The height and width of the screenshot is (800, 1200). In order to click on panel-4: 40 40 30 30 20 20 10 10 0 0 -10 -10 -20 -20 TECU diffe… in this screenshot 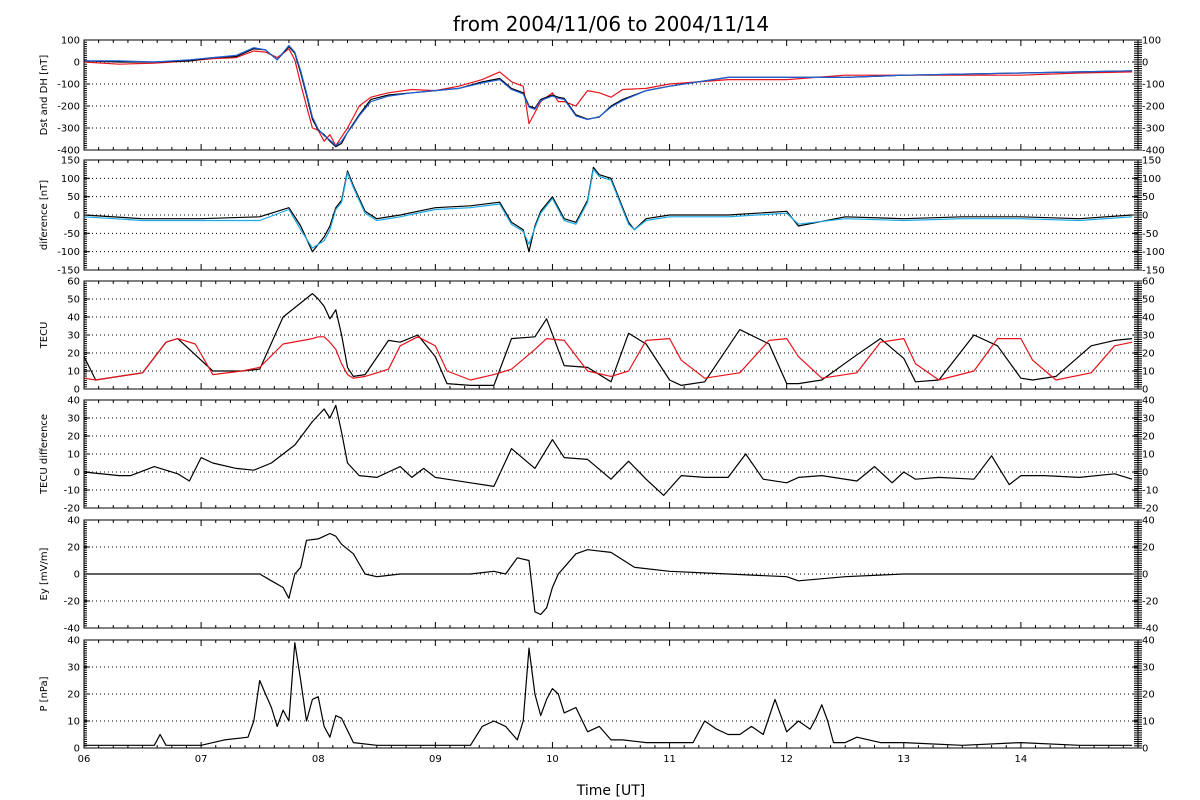, I will do `click(598, 455)`.